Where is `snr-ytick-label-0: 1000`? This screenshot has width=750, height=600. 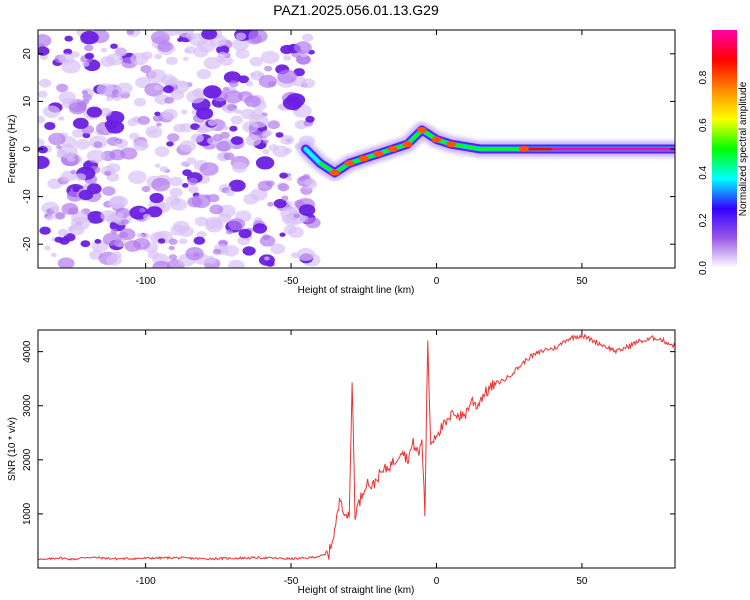
snr-ytick-label-0: 1000 is located at coordinates (27, 513).